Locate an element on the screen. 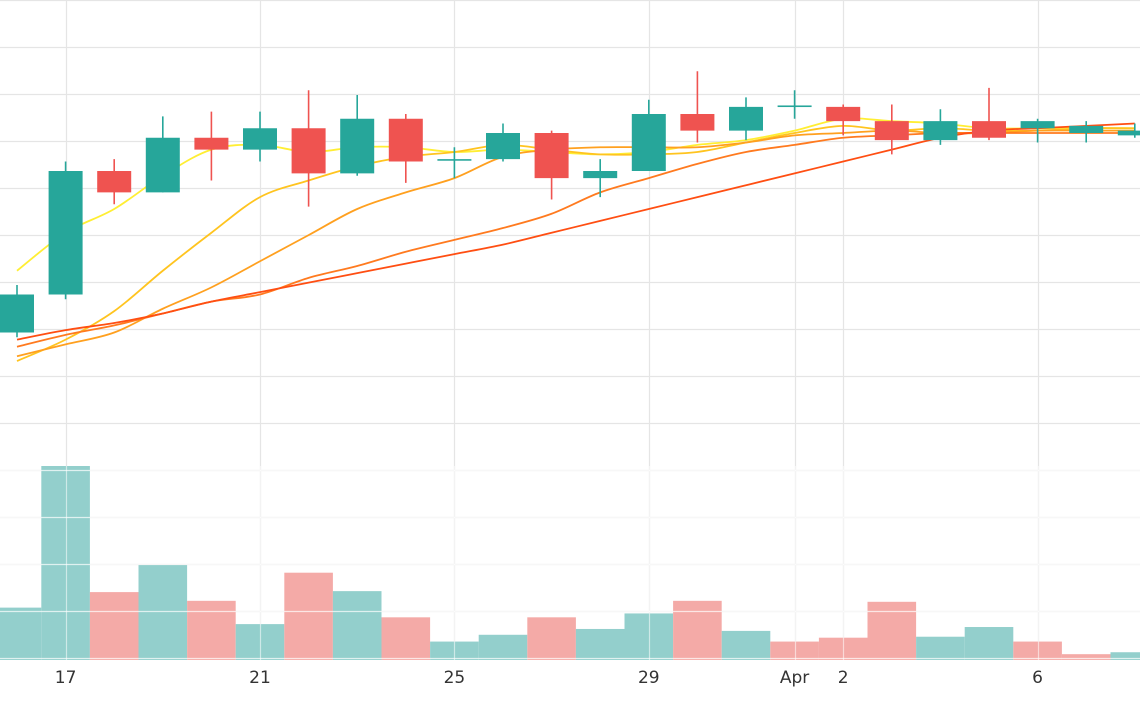 This screenshot has width=1140, height=710. x-tick-label: 17 is located at coordinates (66, 678).